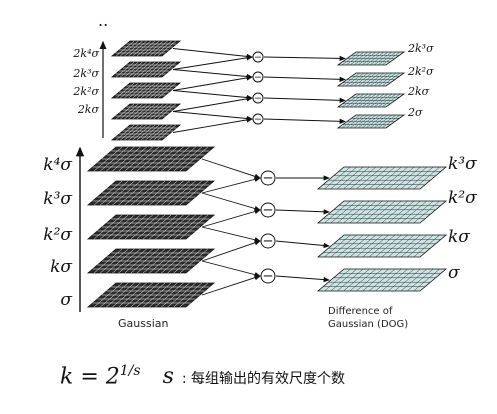 The height and width of the screenshot is (414, 497). I want to click on large-gaussian-label: k²σ, so click(57, 235).